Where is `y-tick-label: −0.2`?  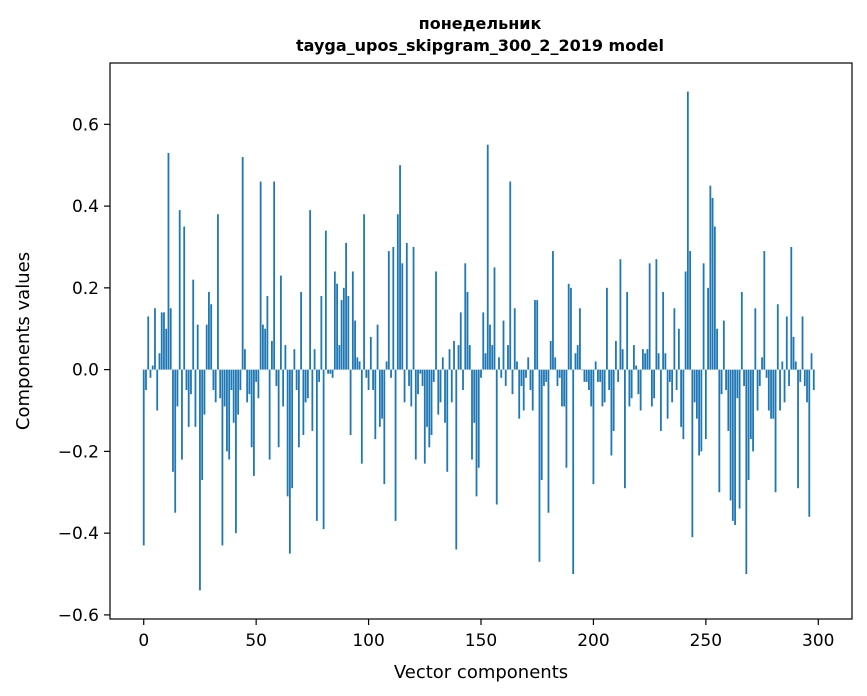 y-tick-label: −0.2 is located at coordinates (78, 452).